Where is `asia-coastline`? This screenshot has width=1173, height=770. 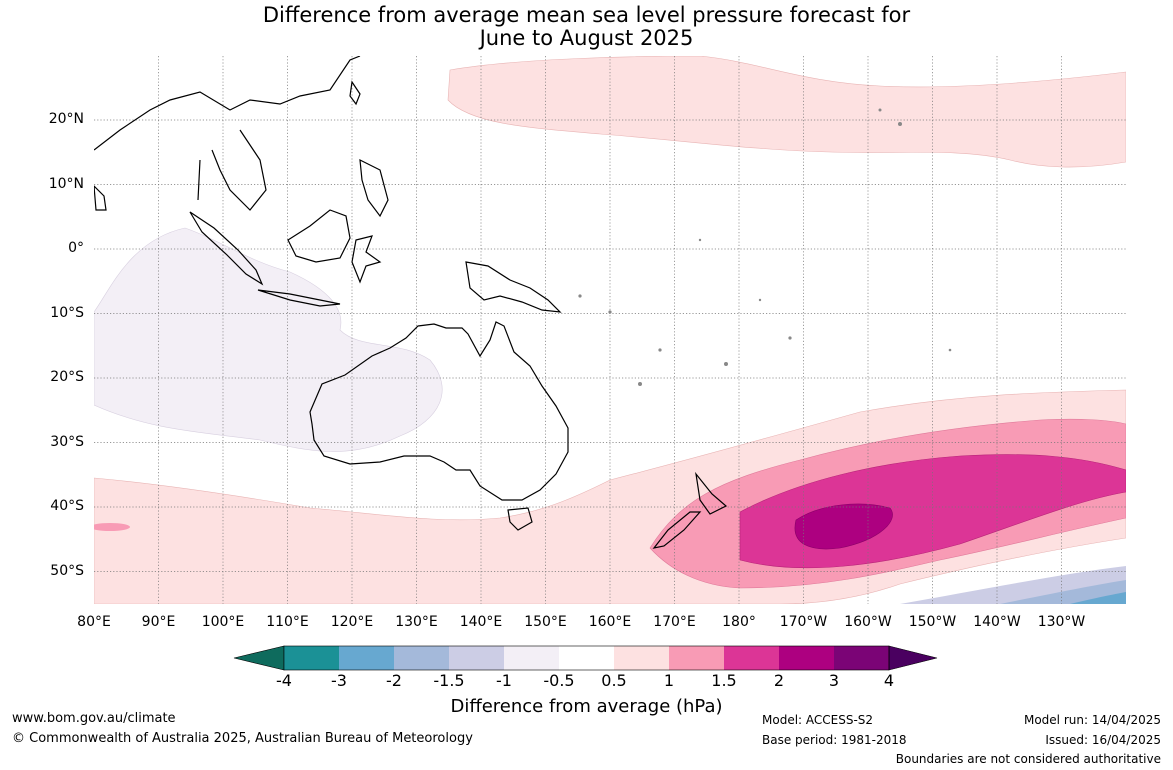
asia-coastline is located at coordinates (227, 133).